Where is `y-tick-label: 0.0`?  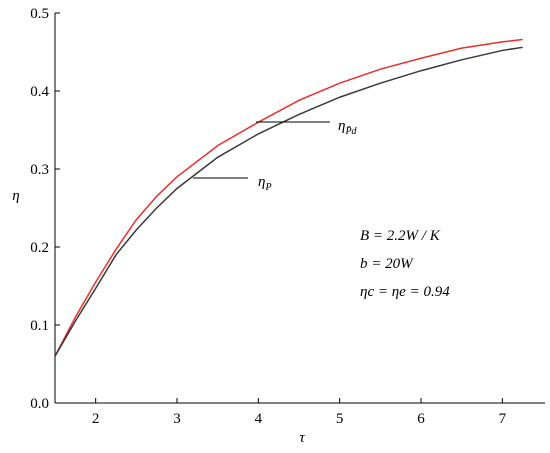 y-tick-label: 0.0 is located at coordinates (39, 404).